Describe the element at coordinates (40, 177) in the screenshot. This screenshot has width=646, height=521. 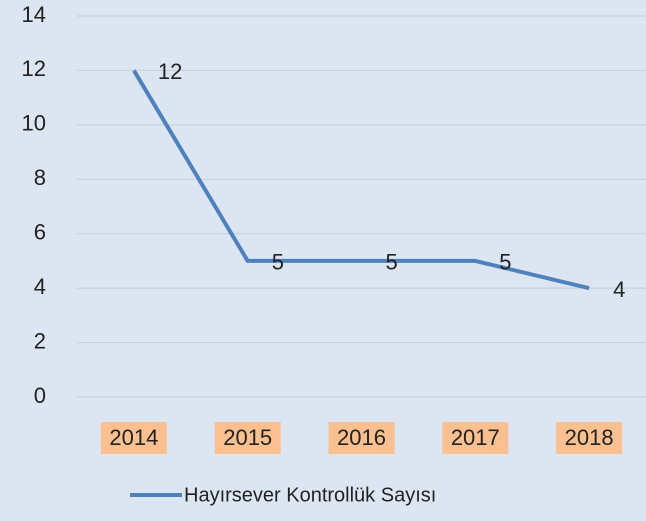
I see `y-tick-label: 8` at that location.